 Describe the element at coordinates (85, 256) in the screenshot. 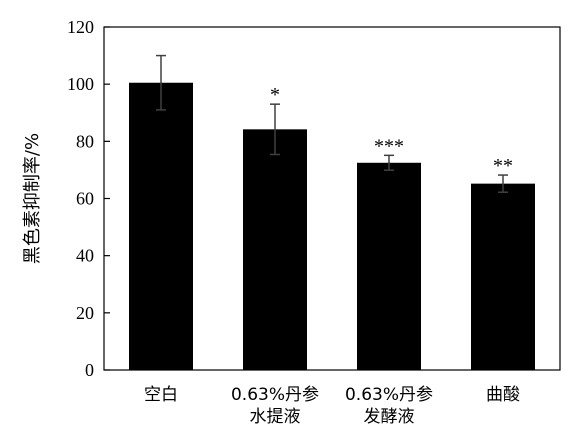

I see `y-tick-label: 40` at that location.